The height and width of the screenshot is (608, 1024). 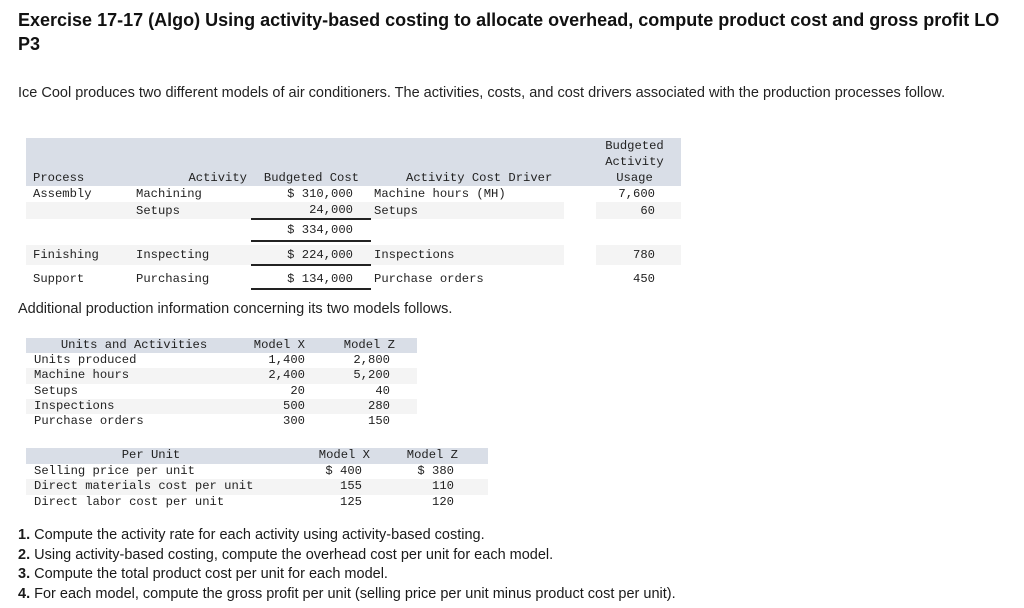 What do you see at coordinates (379, 405) in the screenshot?
I see `model-z-value: 280` at bounding box center [379, 405].